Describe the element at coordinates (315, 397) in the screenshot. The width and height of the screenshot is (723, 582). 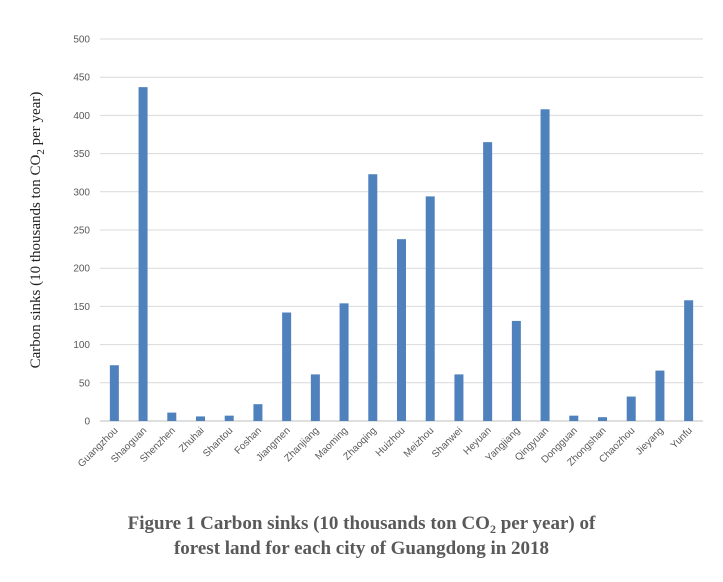
I see `bar-zhanjiang` at that location.